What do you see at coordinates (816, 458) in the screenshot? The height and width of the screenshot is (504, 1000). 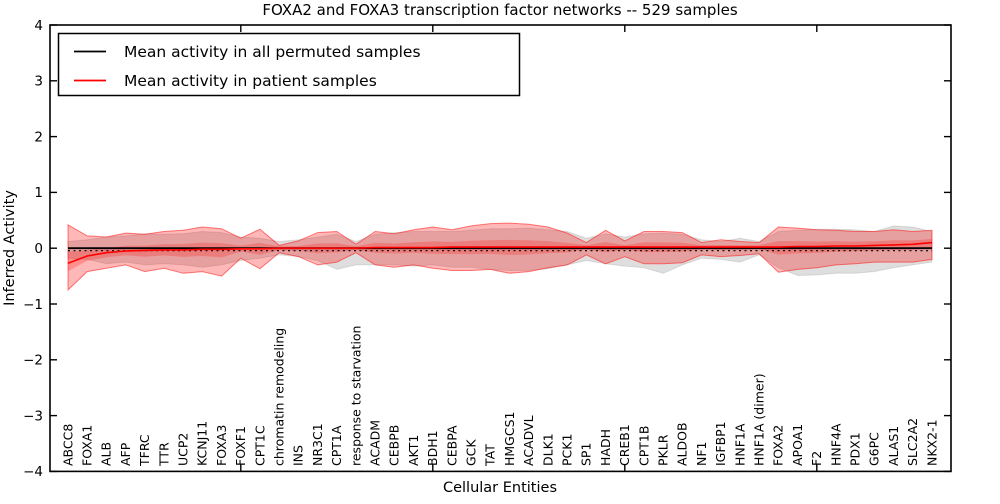 I see `x-category-label: F2` at bounding box center [816, 458].